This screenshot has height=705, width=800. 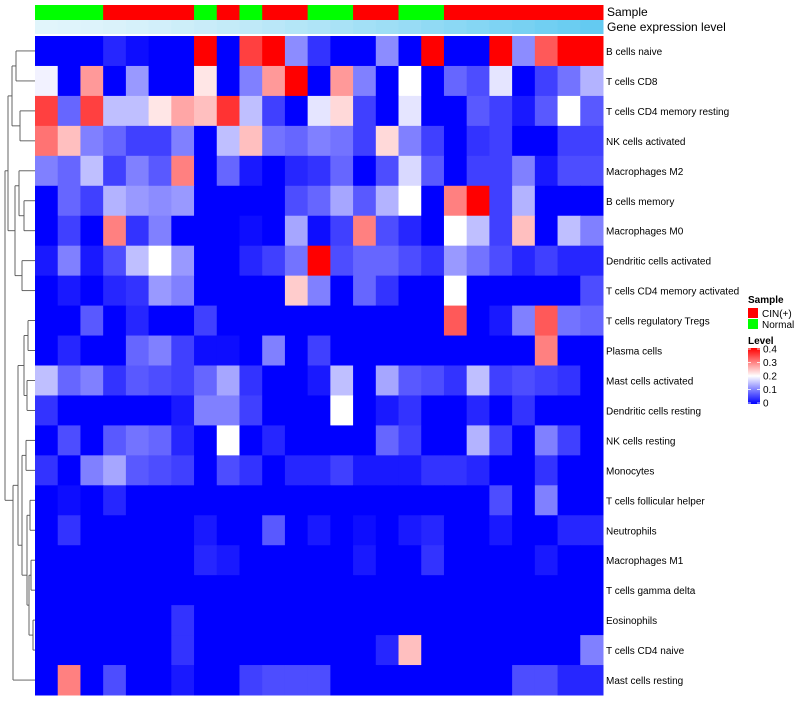 What do you see at coordinates (274, 440) in the screenshot?
I see `heatmap-cell: NK cells resting: 0.03` at bounding box center [274, 440].